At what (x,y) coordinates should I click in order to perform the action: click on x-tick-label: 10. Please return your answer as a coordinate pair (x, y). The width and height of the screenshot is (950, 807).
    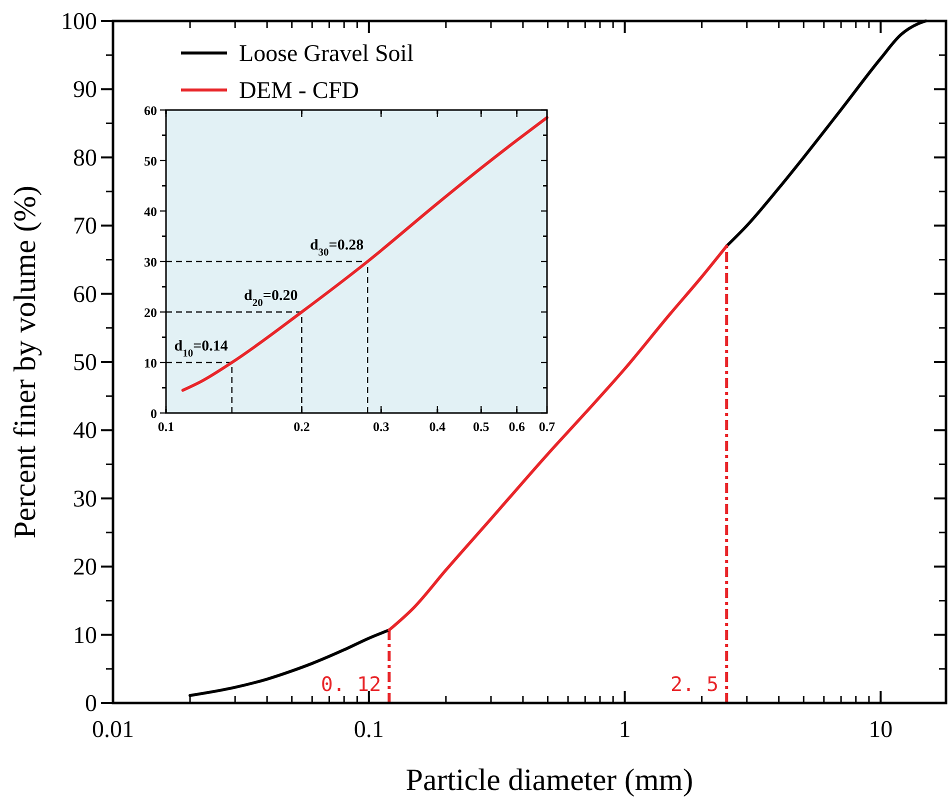
    Looking at the image, I should click on (880, 730).